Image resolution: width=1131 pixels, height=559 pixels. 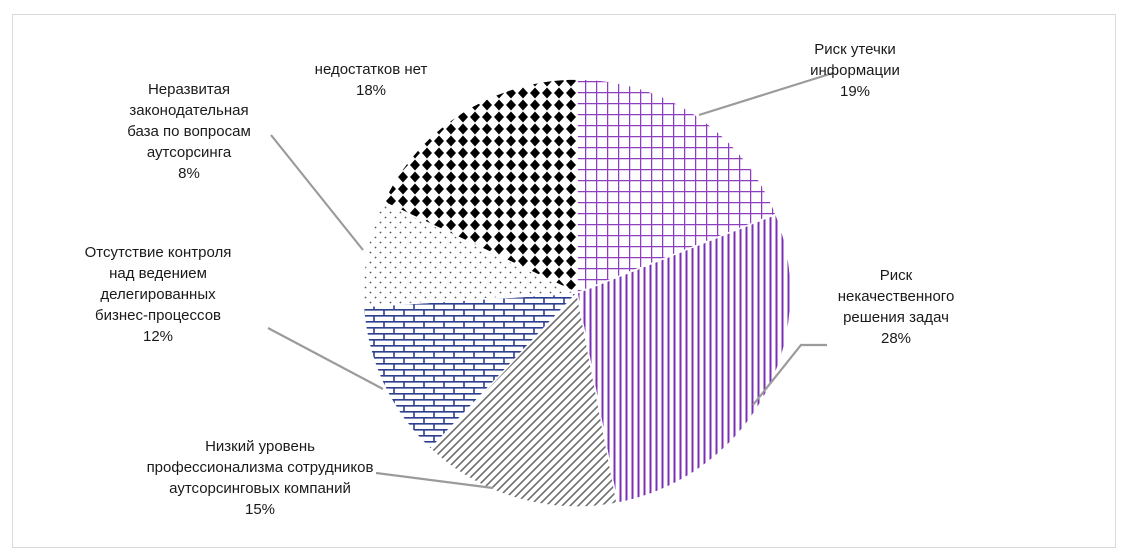 What do you see at coordinates (371, 80) in the screenshot?
I see `slice-label: недостатков нет 18%` at bounding box center [371, 80].